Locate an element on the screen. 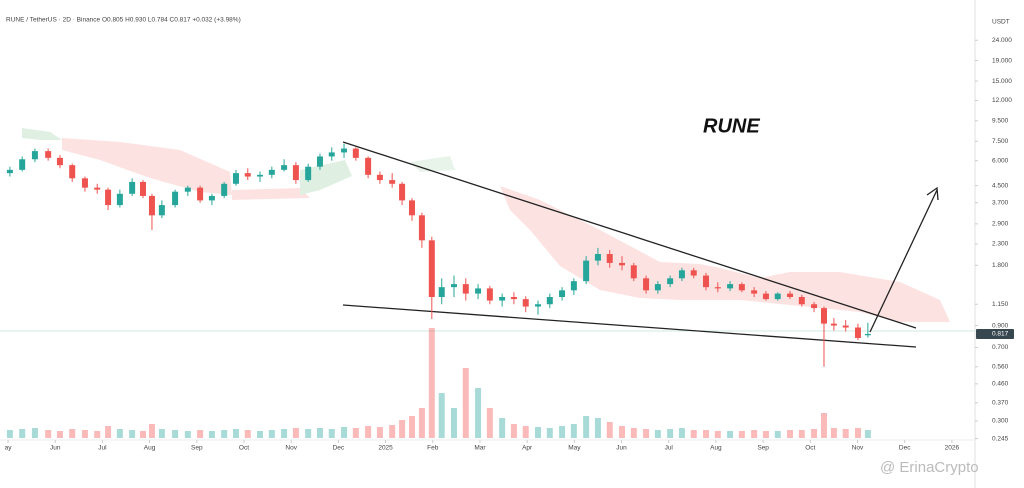  y-tick-label: 0.560 is located at coordinates (1000, 366).